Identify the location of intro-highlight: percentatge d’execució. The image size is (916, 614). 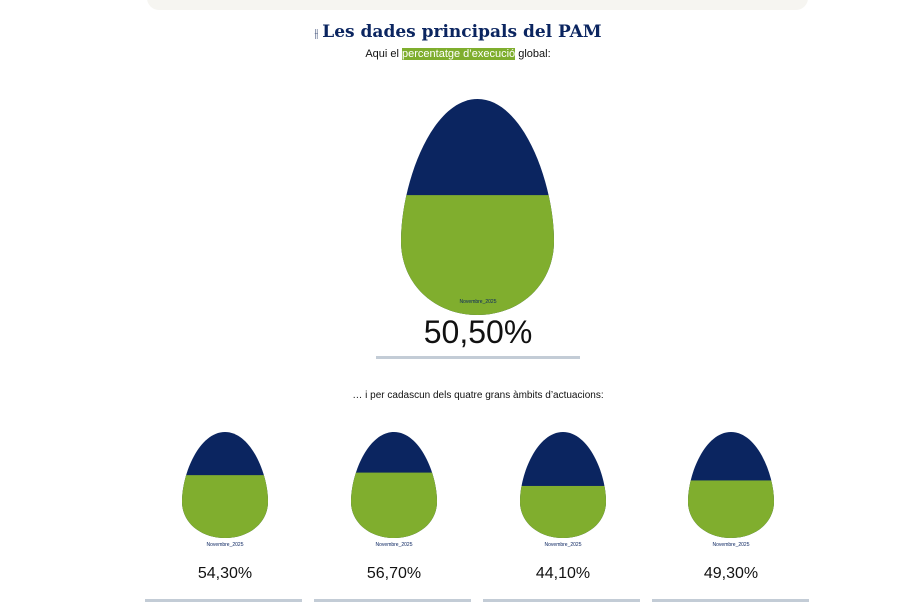
(459, 54).